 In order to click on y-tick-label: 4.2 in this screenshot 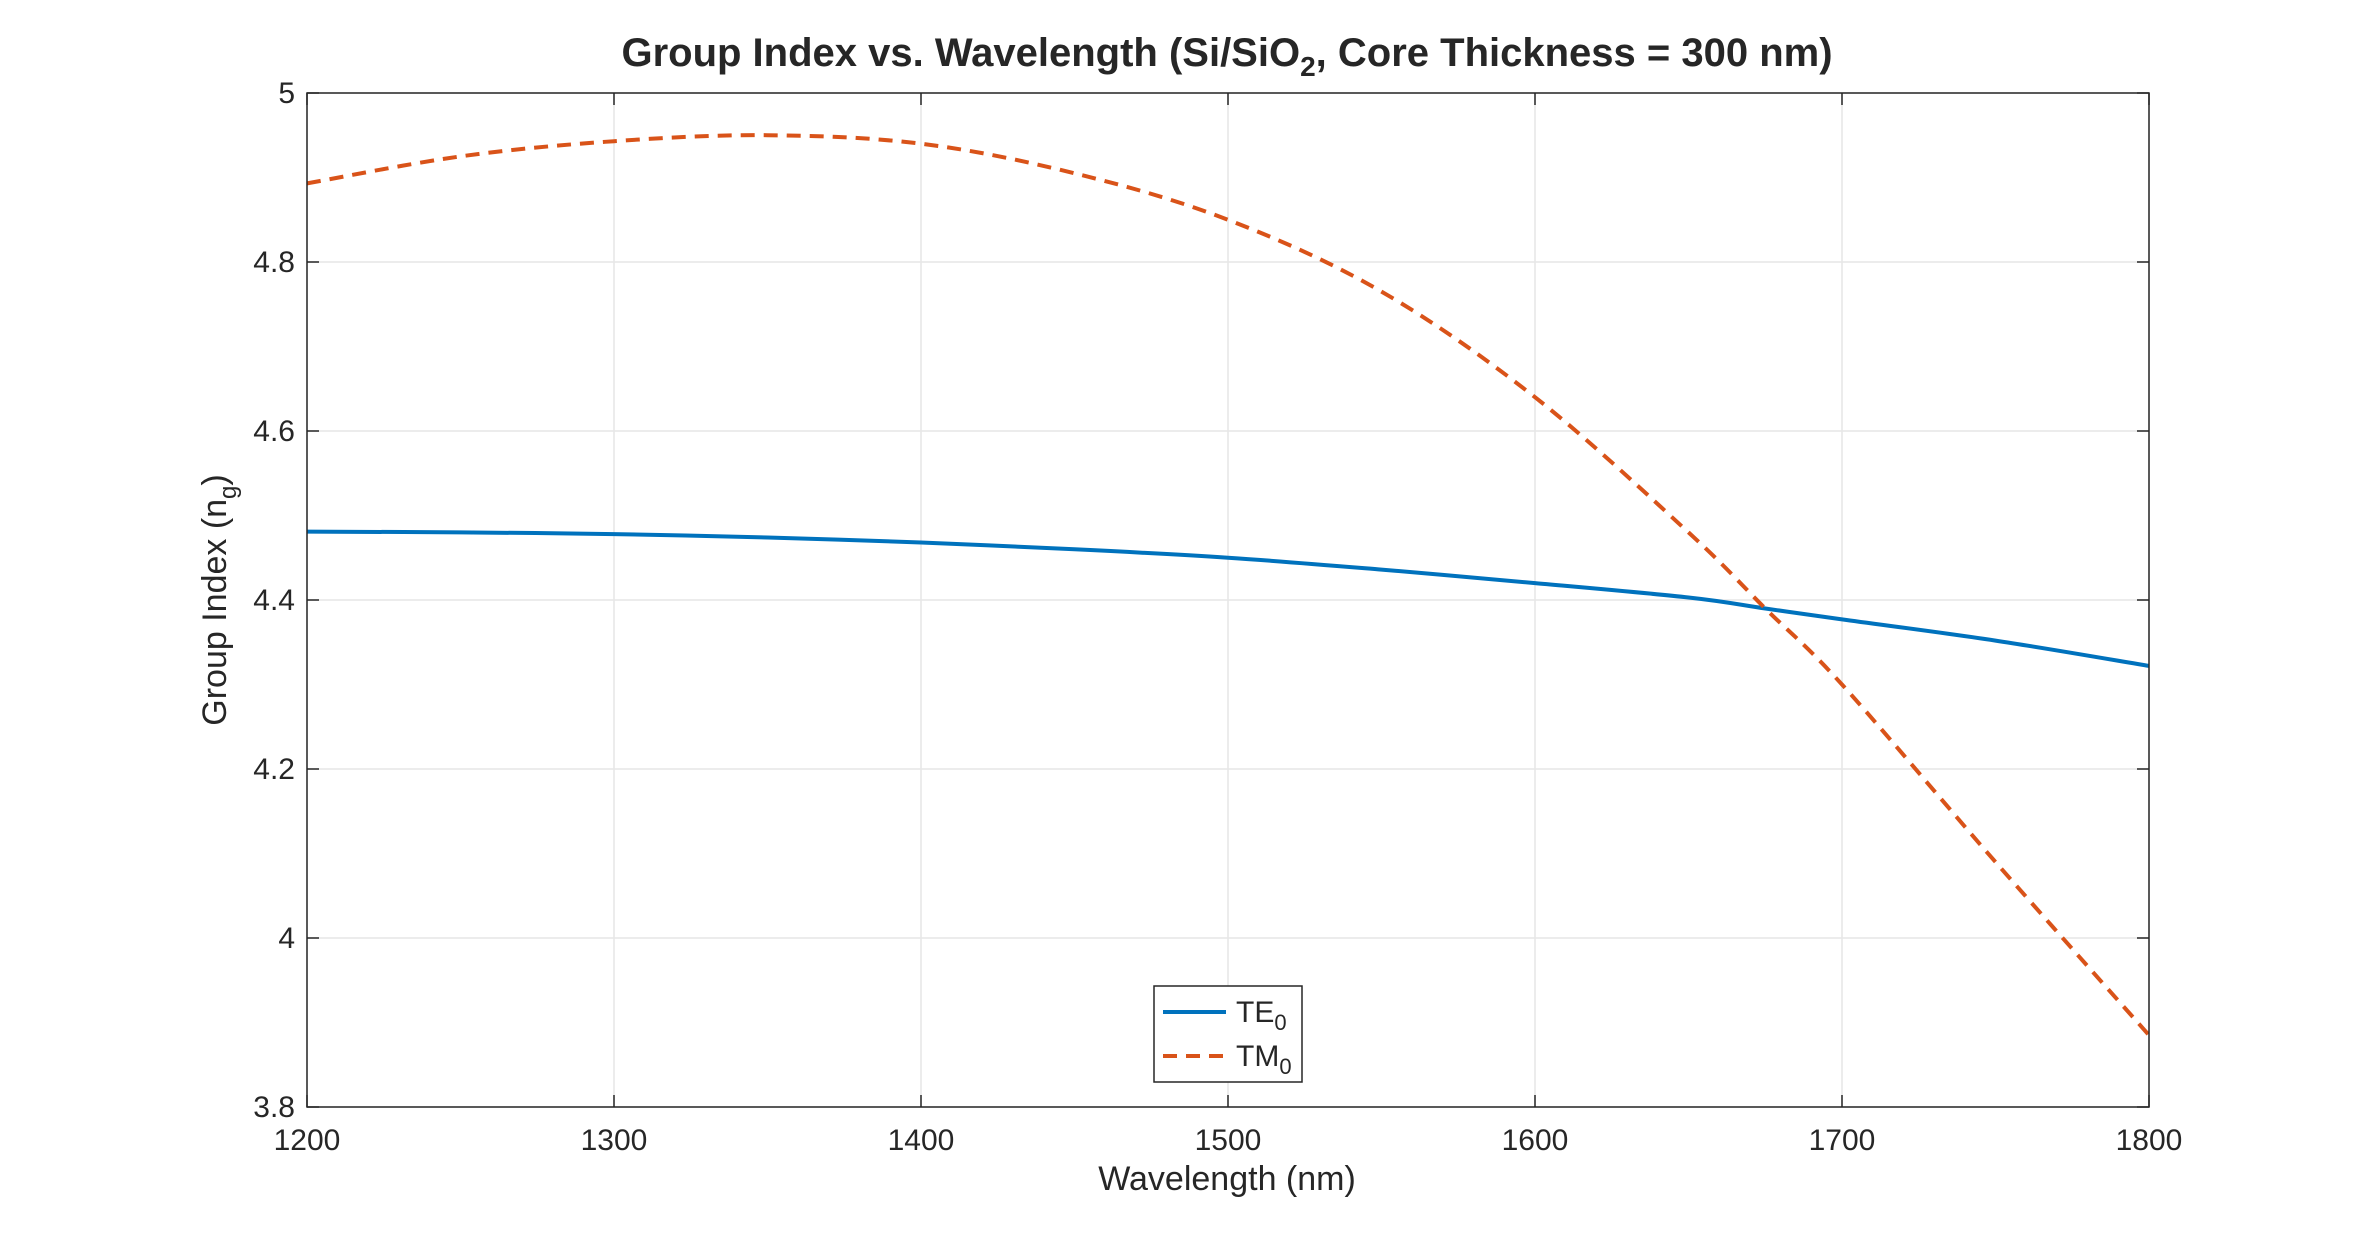, I will do `click(274, 769)`.